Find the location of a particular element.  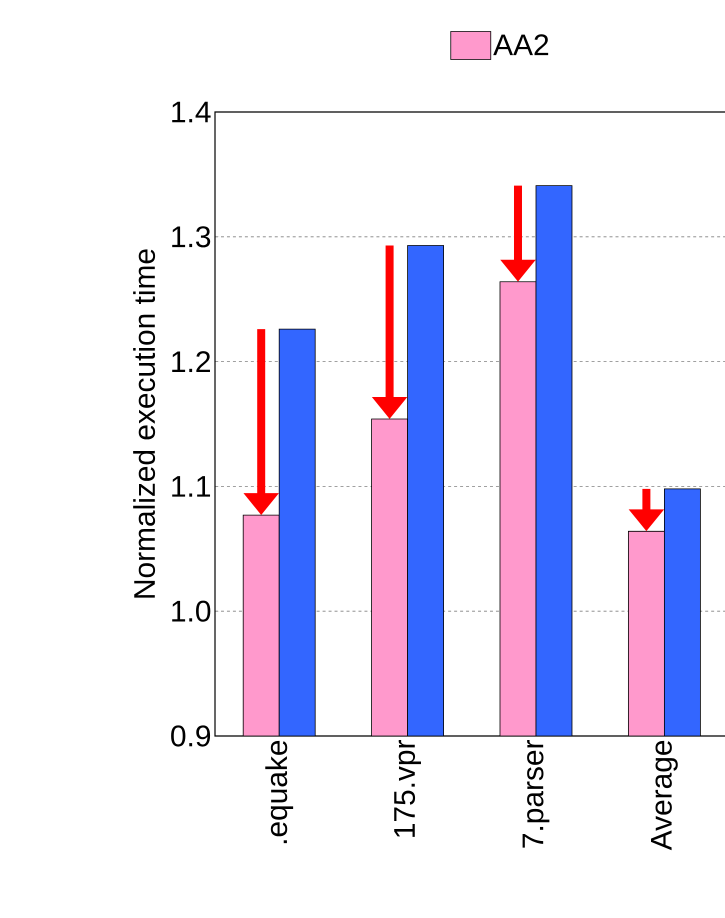

x-tick-label: .equake is located at coordinates (279, 792).